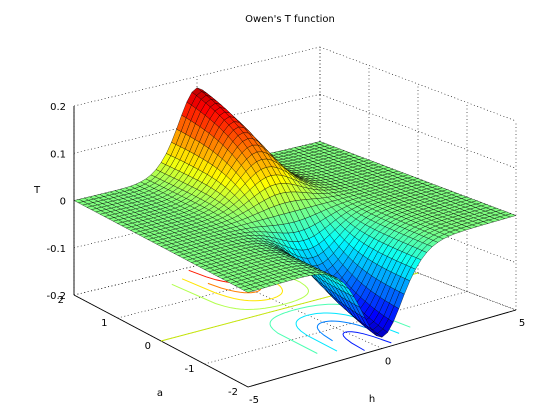 This screenshot has width=560, height=420. I want to click on x-axis-label: h, so click(372, 399).